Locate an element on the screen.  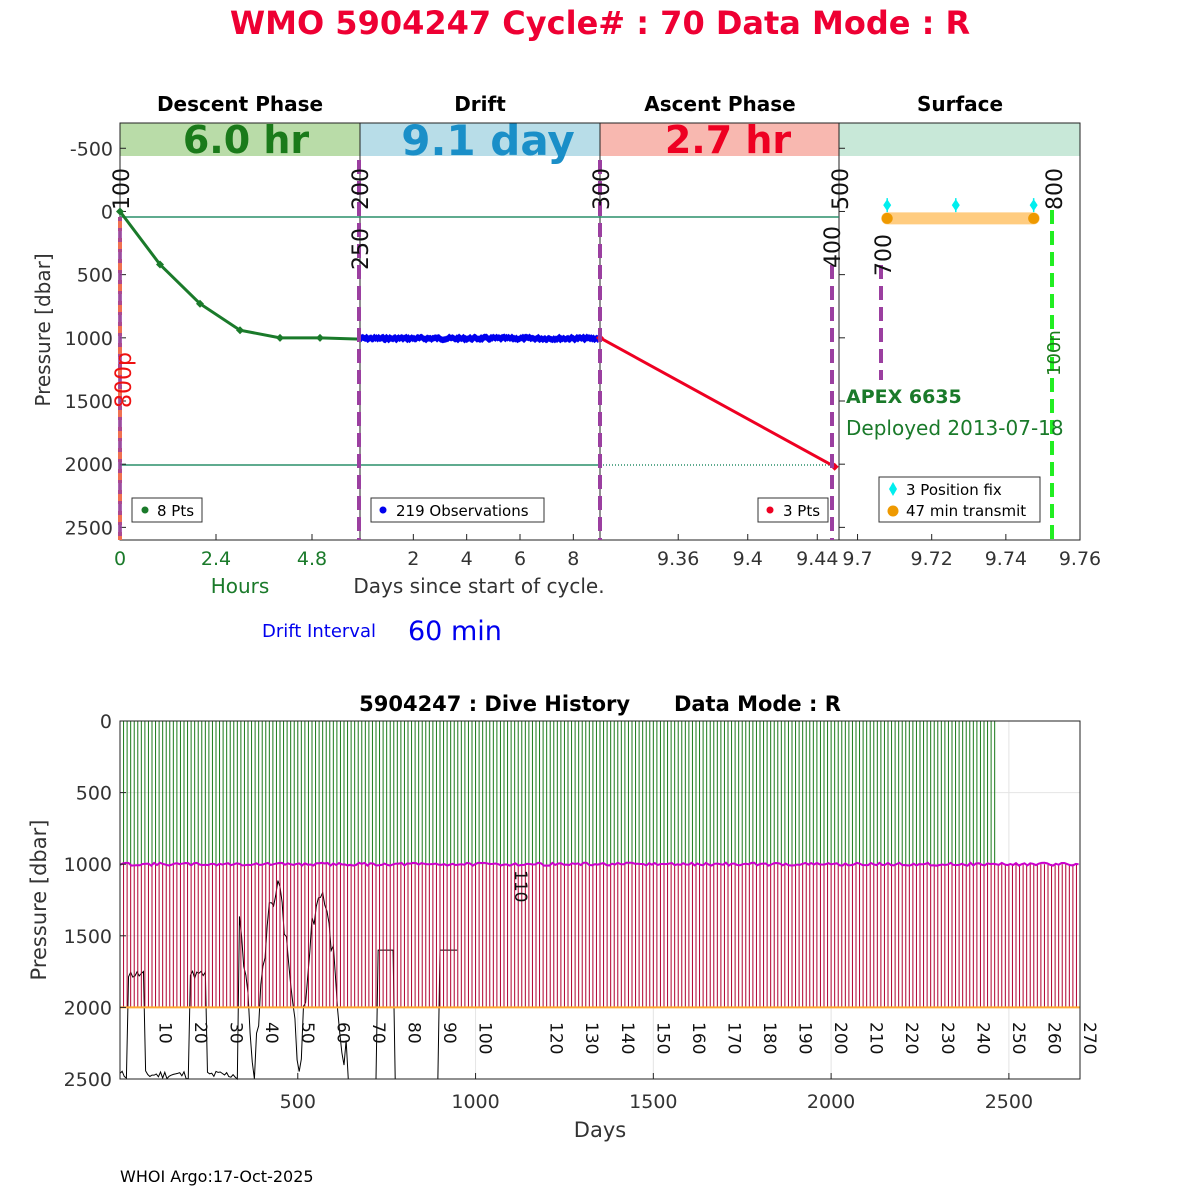
cycle-y-axis-label: Pressure [dbar] is located at coordinates (43, 329).